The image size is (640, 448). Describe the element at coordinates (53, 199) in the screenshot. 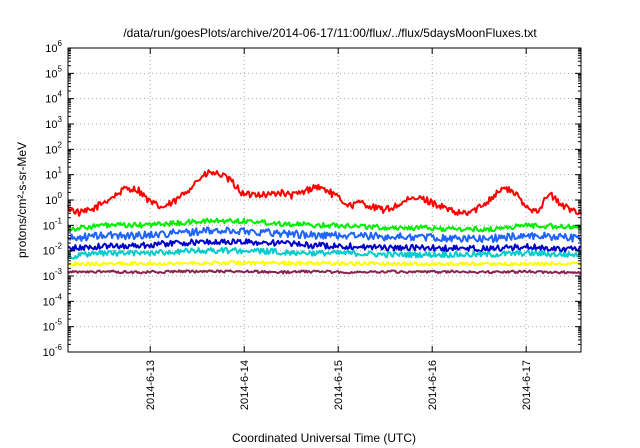

I see `y-tick-label: 10⁰` at that location.